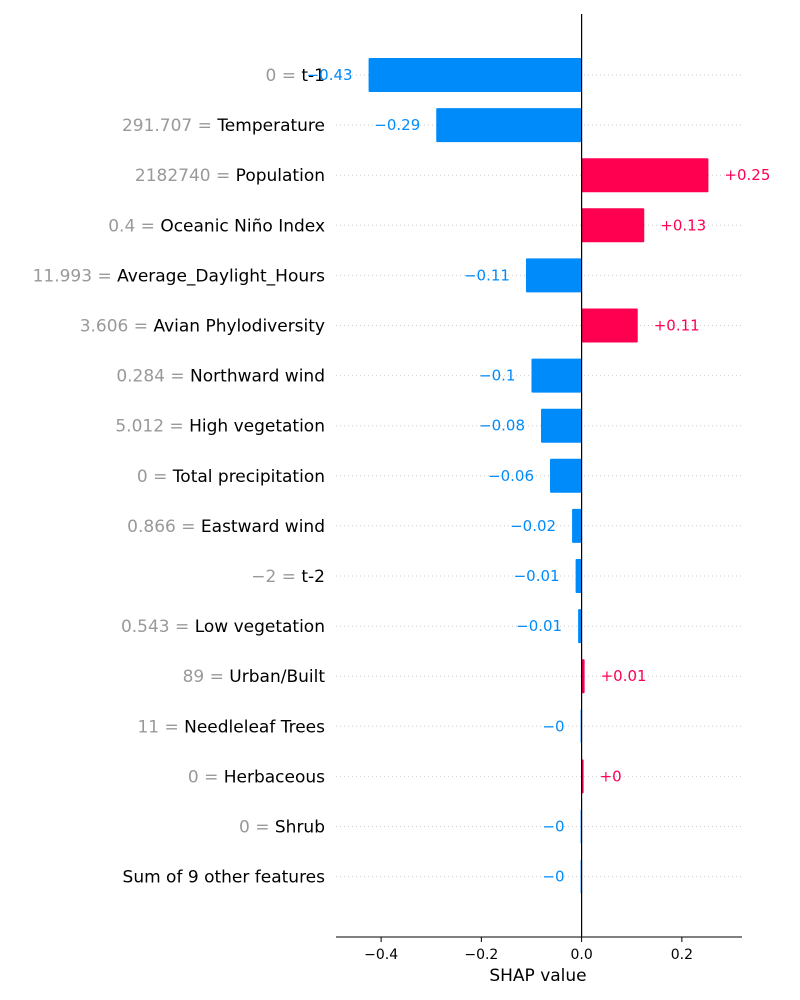 The width and height of the screenshot is (800, 1000). What do you see at coordinates (682, 955) in the screenshot?
I see `x-tick-label: 0.2` at bounding box center [682, 955].